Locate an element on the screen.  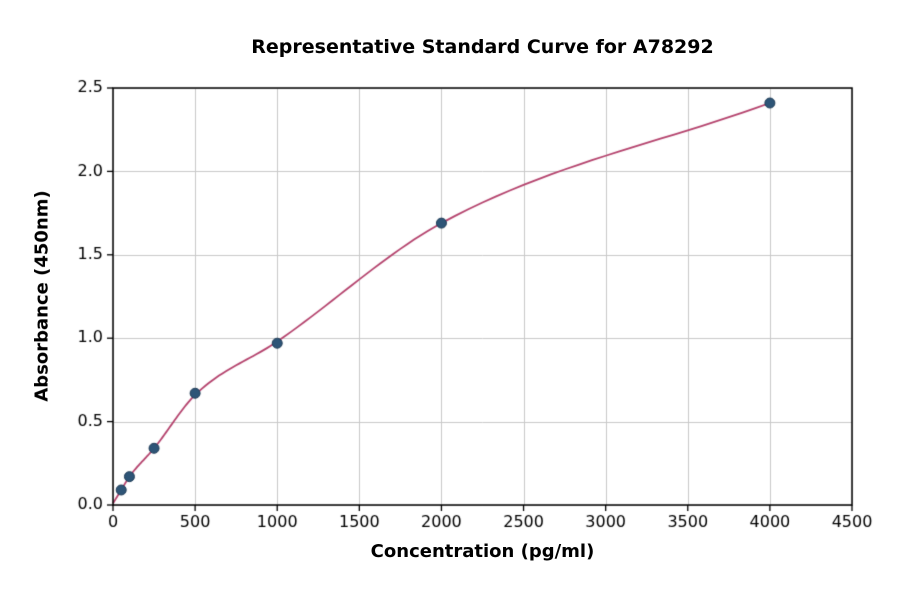
x-axis-label: Concentration (pg/ml) is located at coordinates (482, 551).